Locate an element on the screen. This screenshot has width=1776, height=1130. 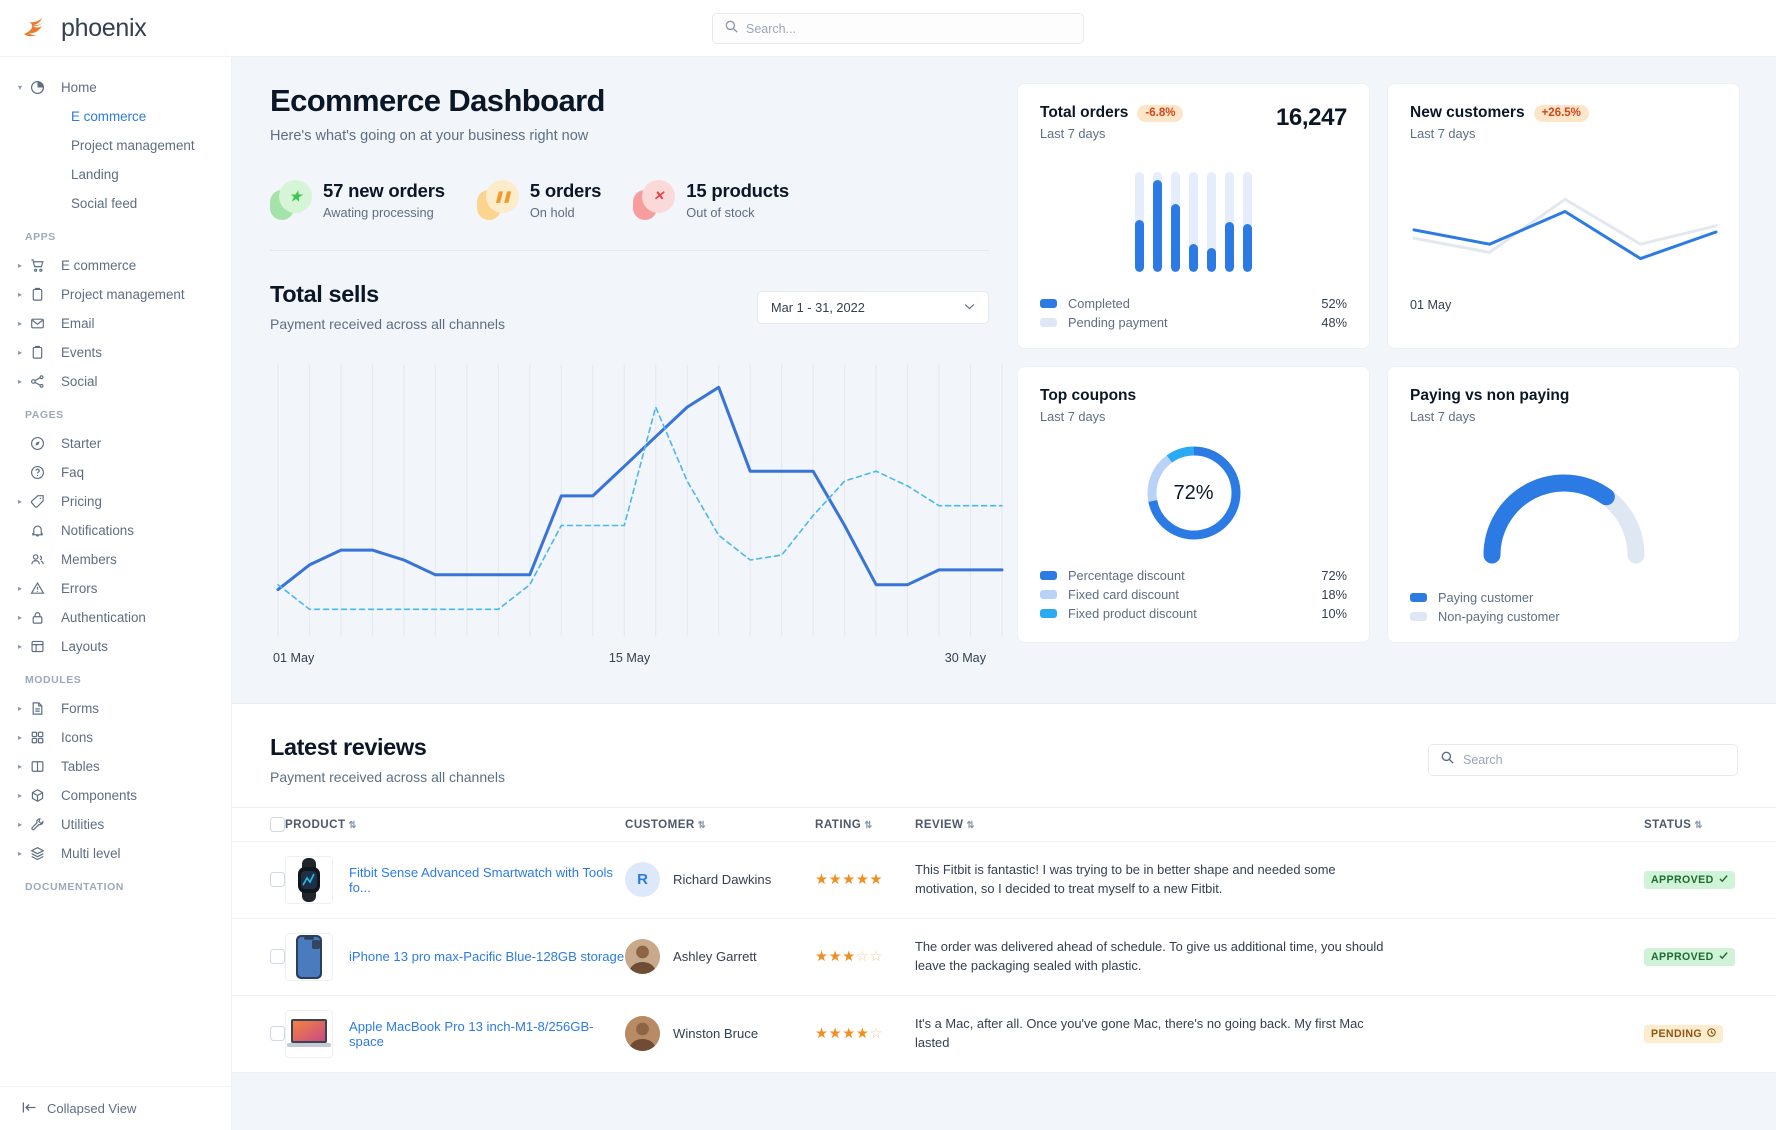
collapse-view-button: Collapsed View is located at coordinates (115, 1108).